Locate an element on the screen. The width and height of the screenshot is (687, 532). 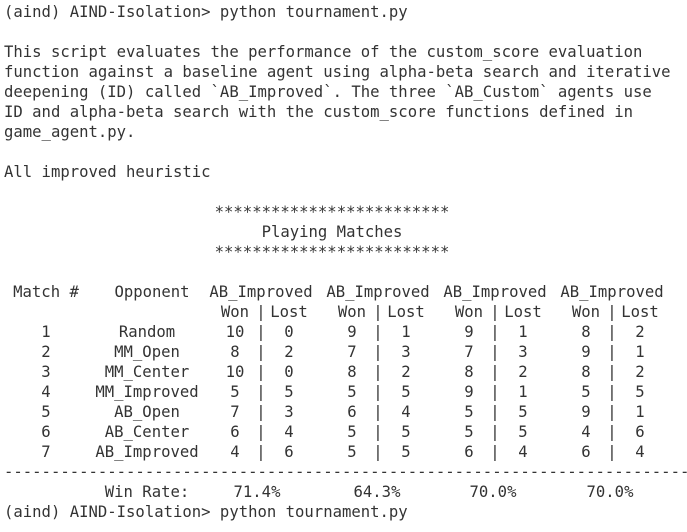
agent-header-2: AB_Improved is located at coordinates (378, 292).